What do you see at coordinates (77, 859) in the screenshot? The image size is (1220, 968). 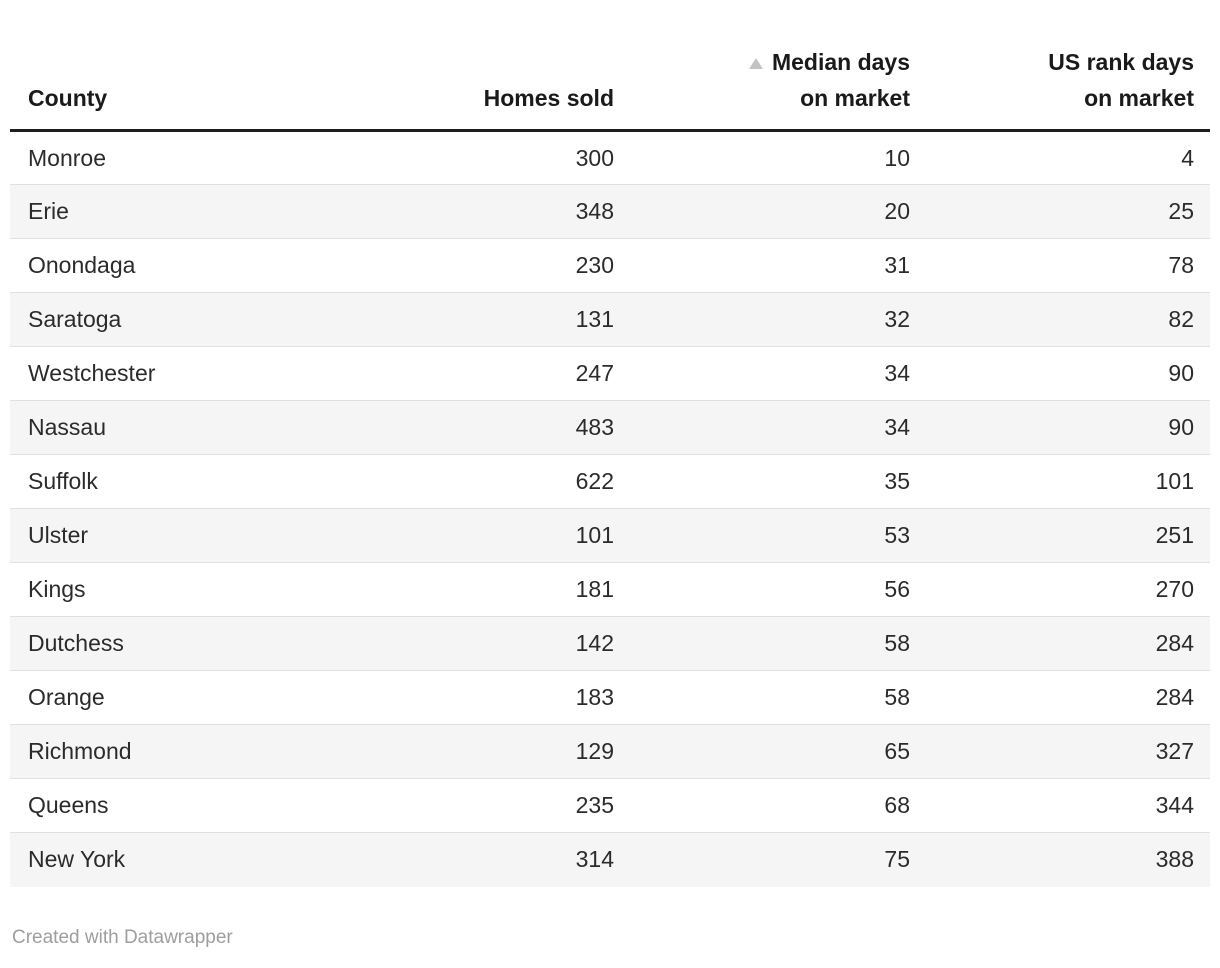 I see `county-cell: New York` at bounding box center [77, 859].